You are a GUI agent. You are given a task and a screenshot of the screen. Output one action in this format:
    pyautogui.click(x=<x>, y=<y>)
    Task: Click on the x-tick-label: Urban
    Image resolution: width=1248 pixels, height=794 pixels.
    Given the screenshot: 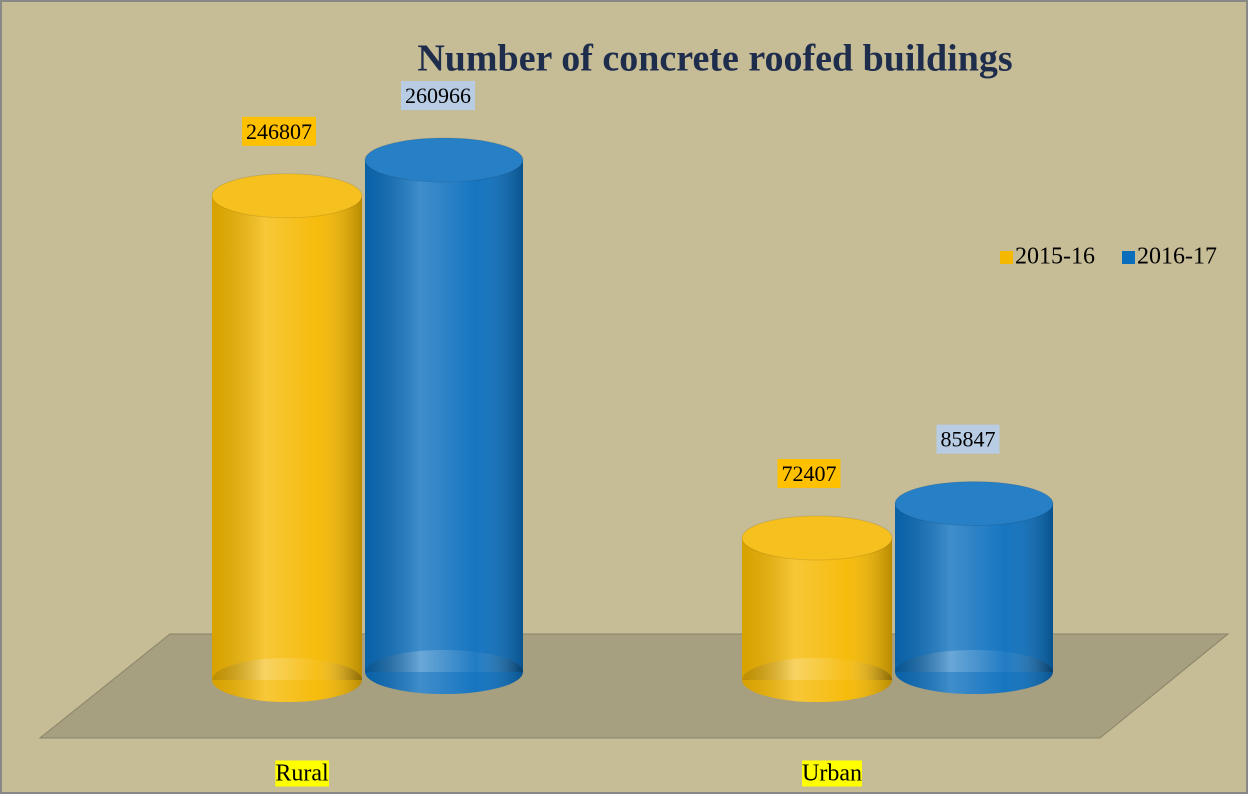 What is the action you would take?
    pyautogui.click(x=832, y=774)
    